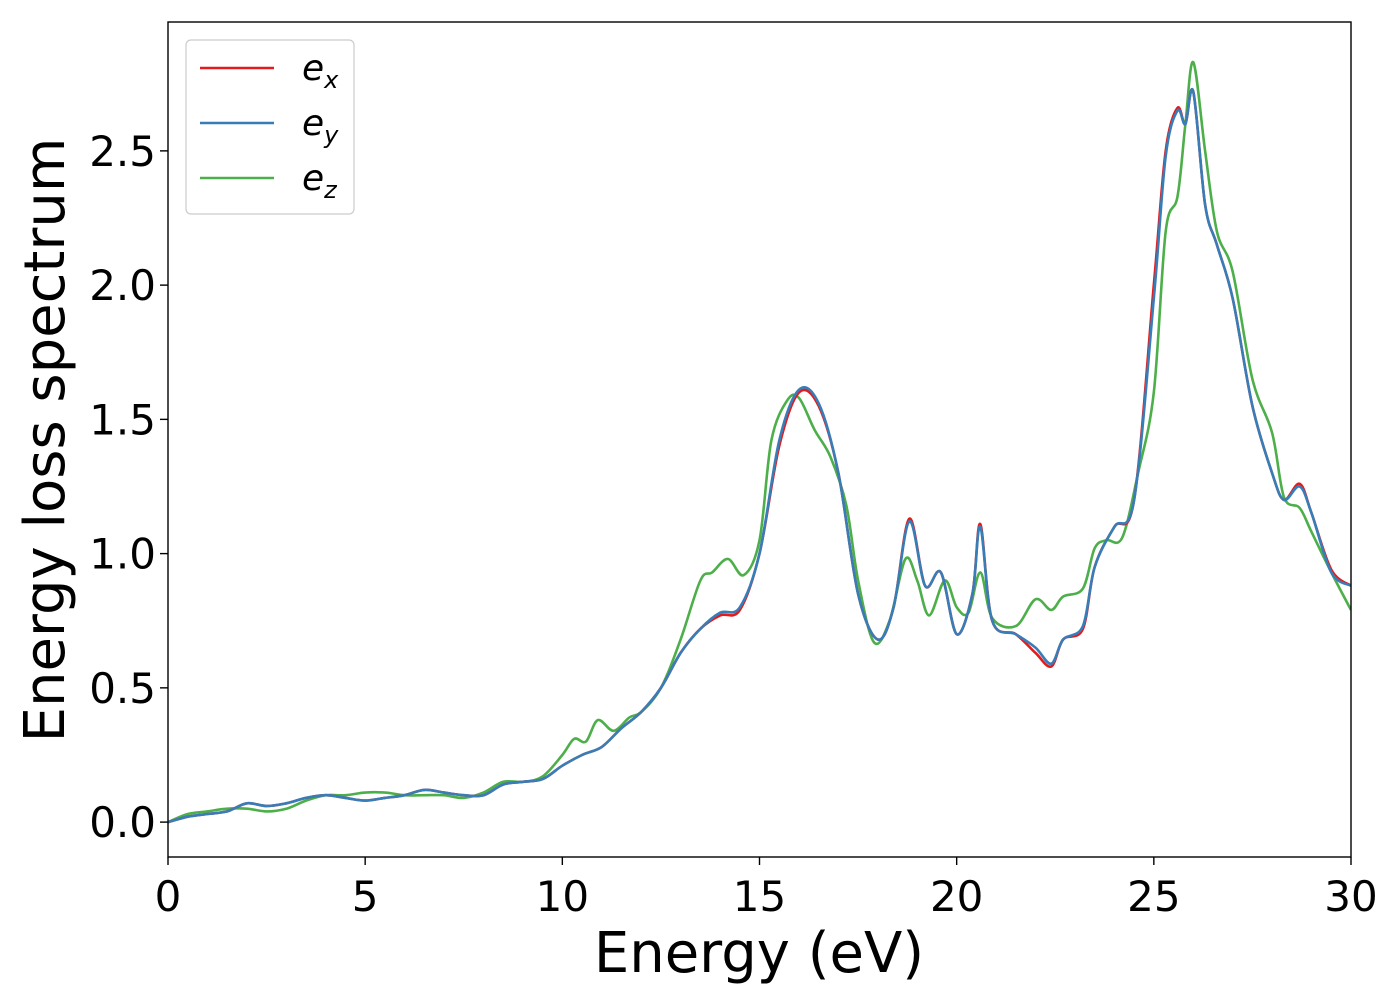 This screenshot has height=1000, width=1400. What do you see at coordinates (122, 822) in the screenshot?
I see `y-tick-label: 0.0` at bounding box center [122, 822].